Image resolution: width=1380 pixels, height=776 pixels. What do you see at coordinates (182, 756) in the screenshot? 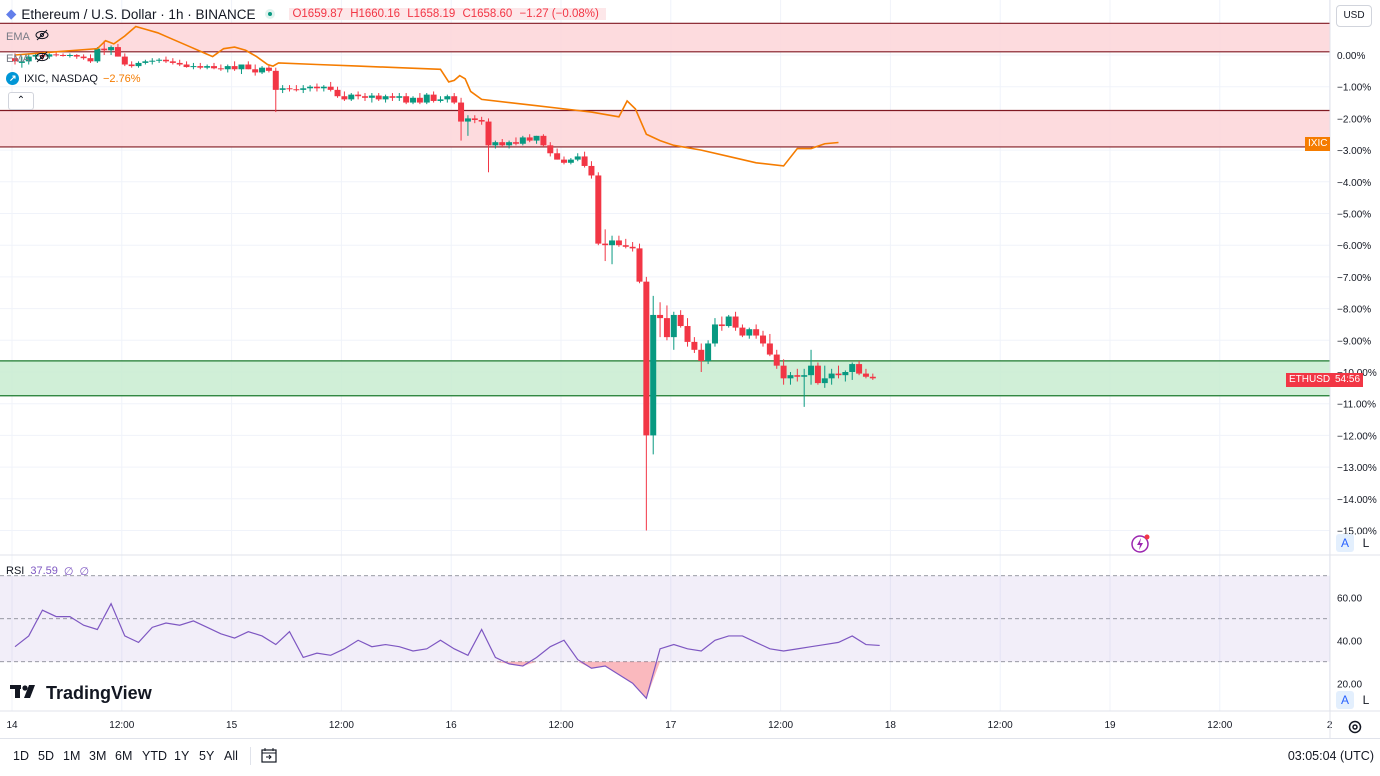
I see `timeframe-1y: 1Y` at bounding box center [182, 756].